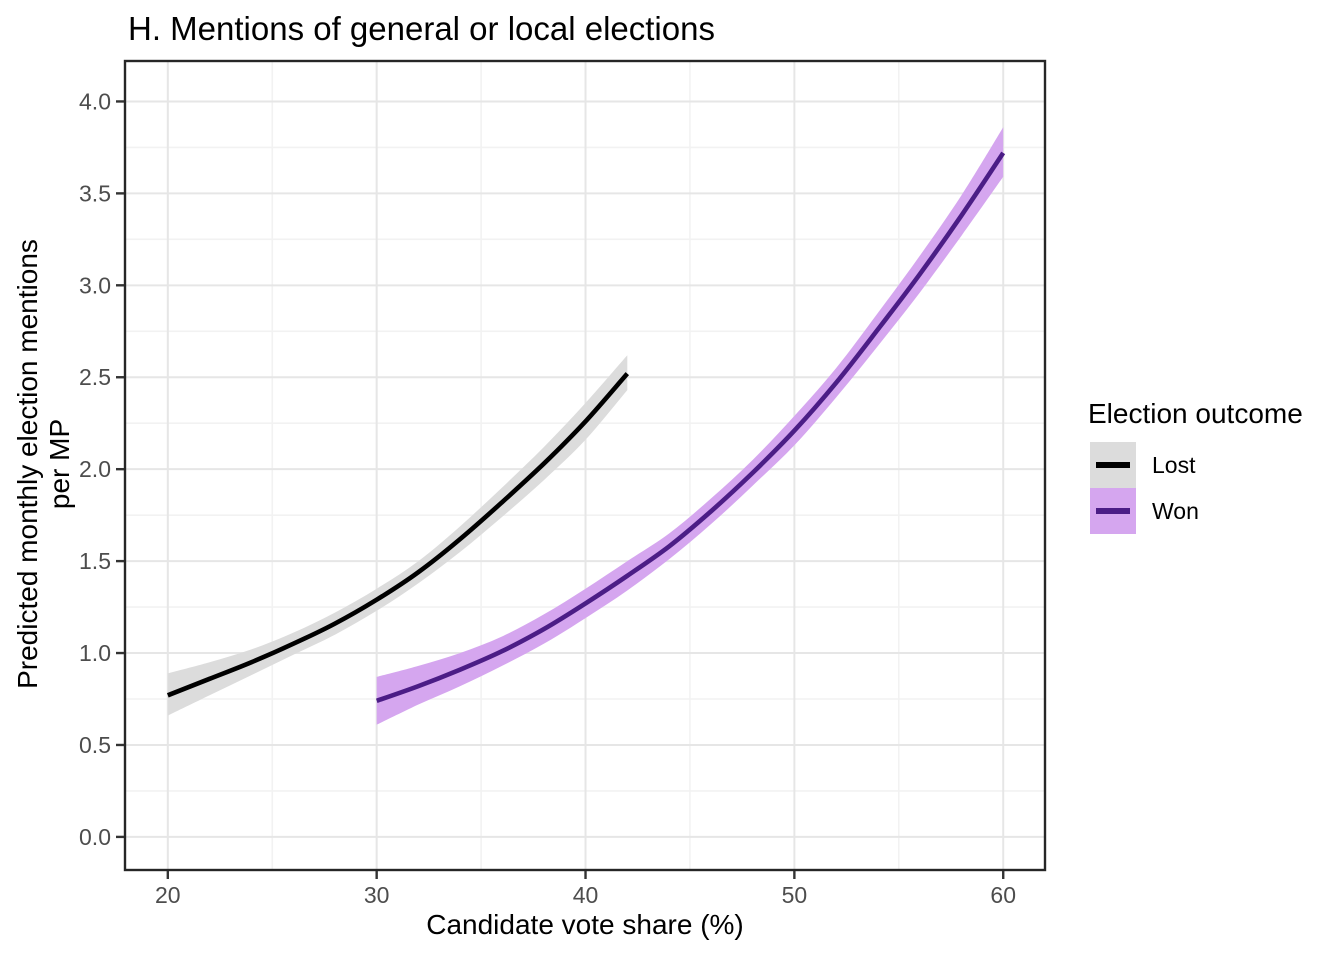 This screenshot has width=1344, height=960. Describe the element at coordinates (1175, 510) in the screenshot. I see `legend-label-won: Won` at that location.